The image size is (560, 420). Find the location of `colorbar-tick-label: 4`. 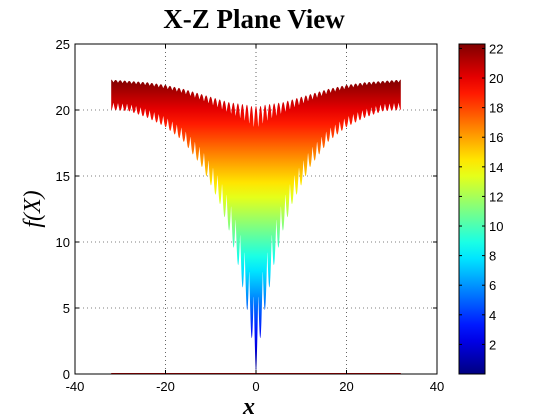

colorbar-tick-label: 4 is located at coordinates (492, 315).